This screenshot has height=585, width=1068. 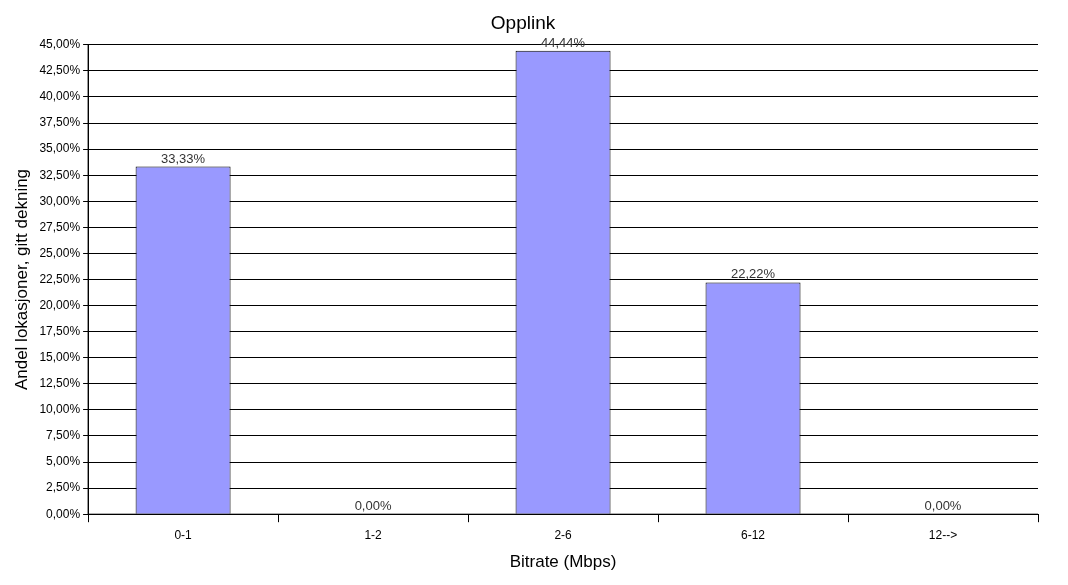 I want to click on y-tick-label: 37,50%, so click(x=60, y=122).